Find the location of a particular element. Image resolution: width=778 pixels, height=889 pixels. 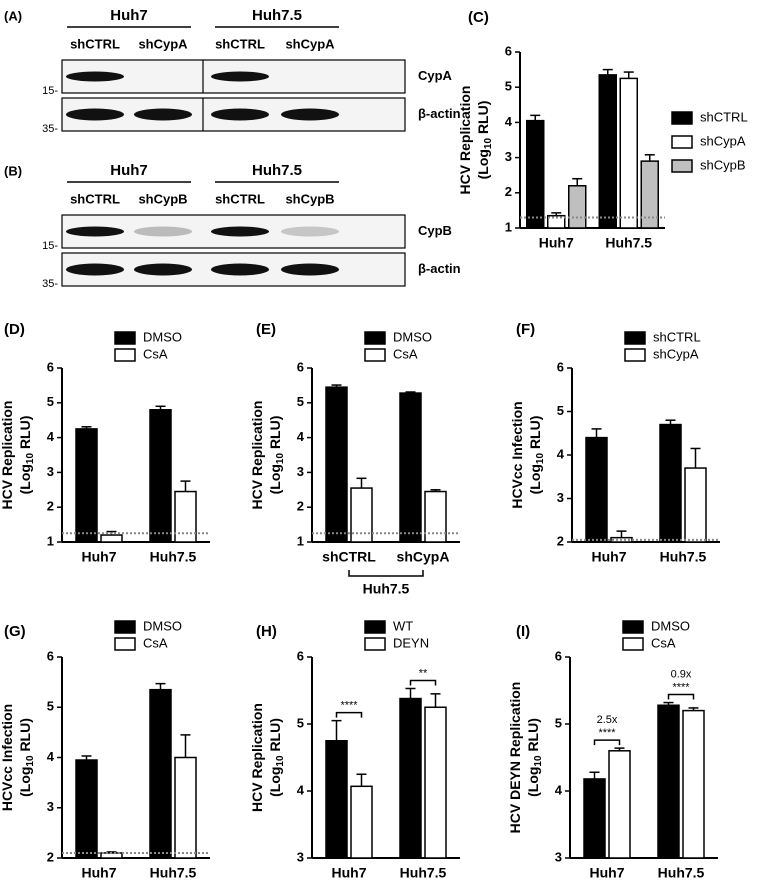

panel-label: (C) is located at coordinates (478, 17).